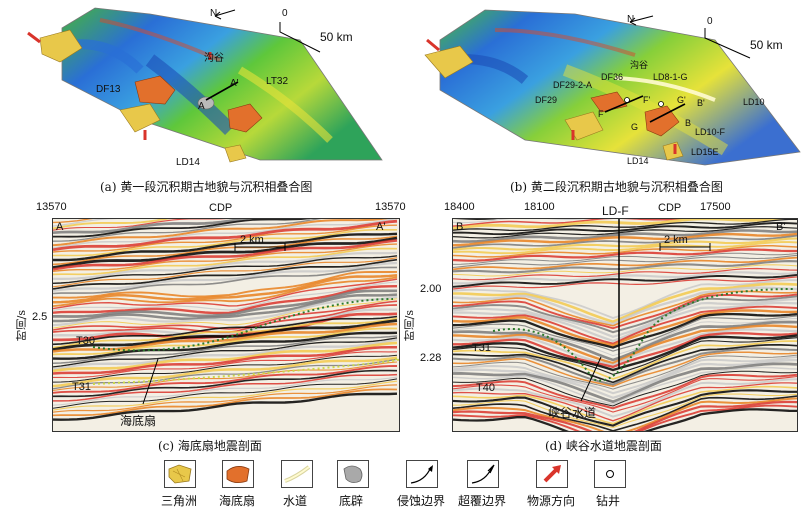  Describe the element at coordinates (234, 83) in the screenshot. I see `map-a-a-prime: A'` at that location.